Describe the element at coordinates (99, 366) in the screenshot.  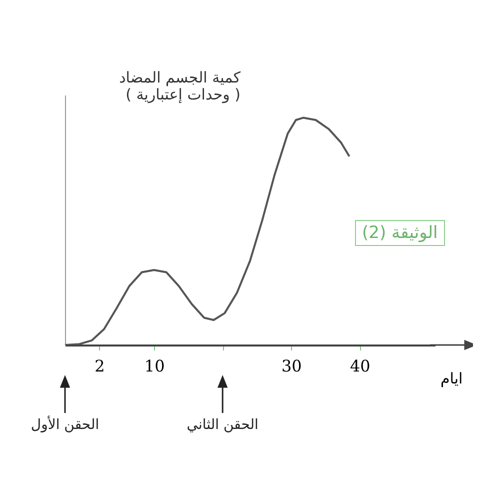
I see `x-tick-label: 2` at that location.